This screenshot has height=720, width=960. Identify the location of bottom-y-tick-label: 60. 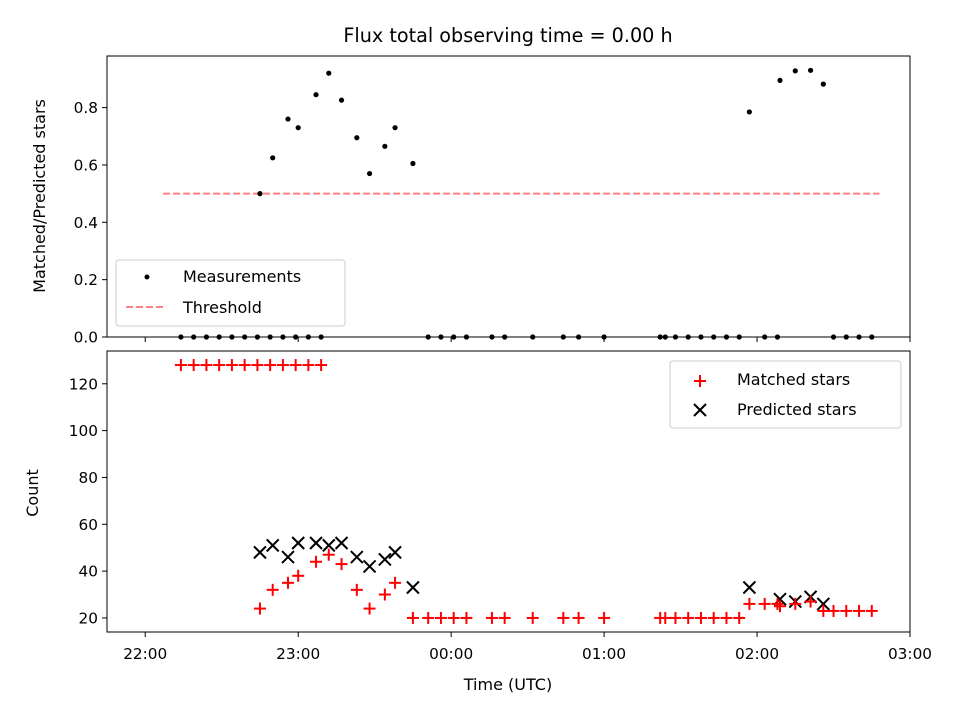
(88, 525).